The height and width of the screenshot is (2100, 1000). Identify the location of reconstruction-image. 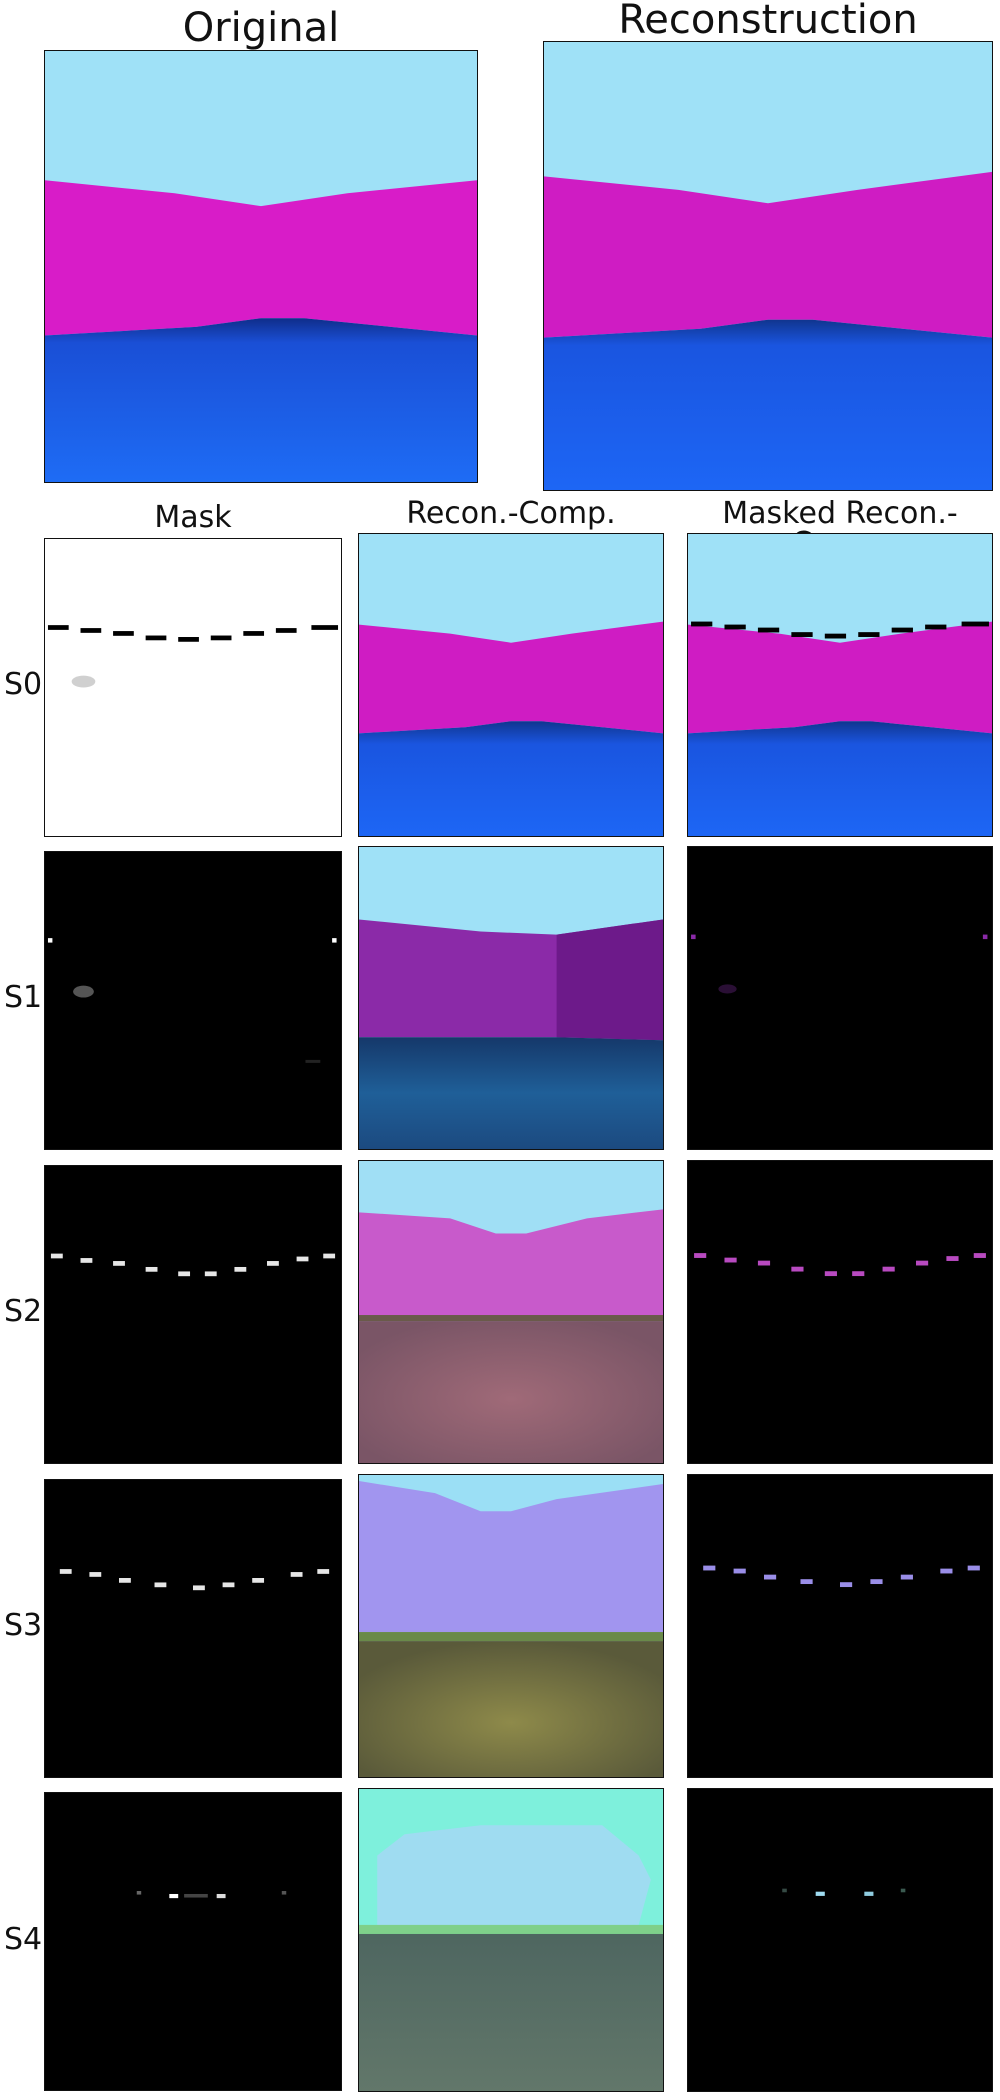
(768, 266).